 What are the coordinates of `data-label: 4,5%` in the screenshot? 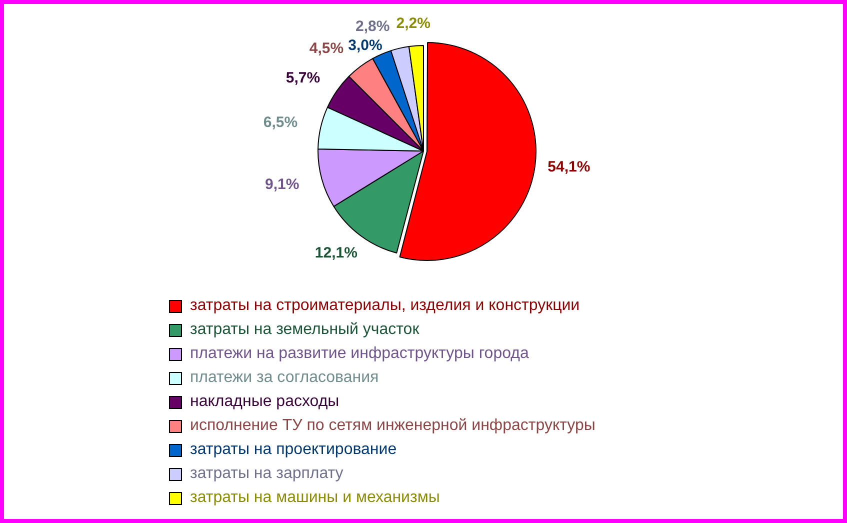 It's located at (326, 49).